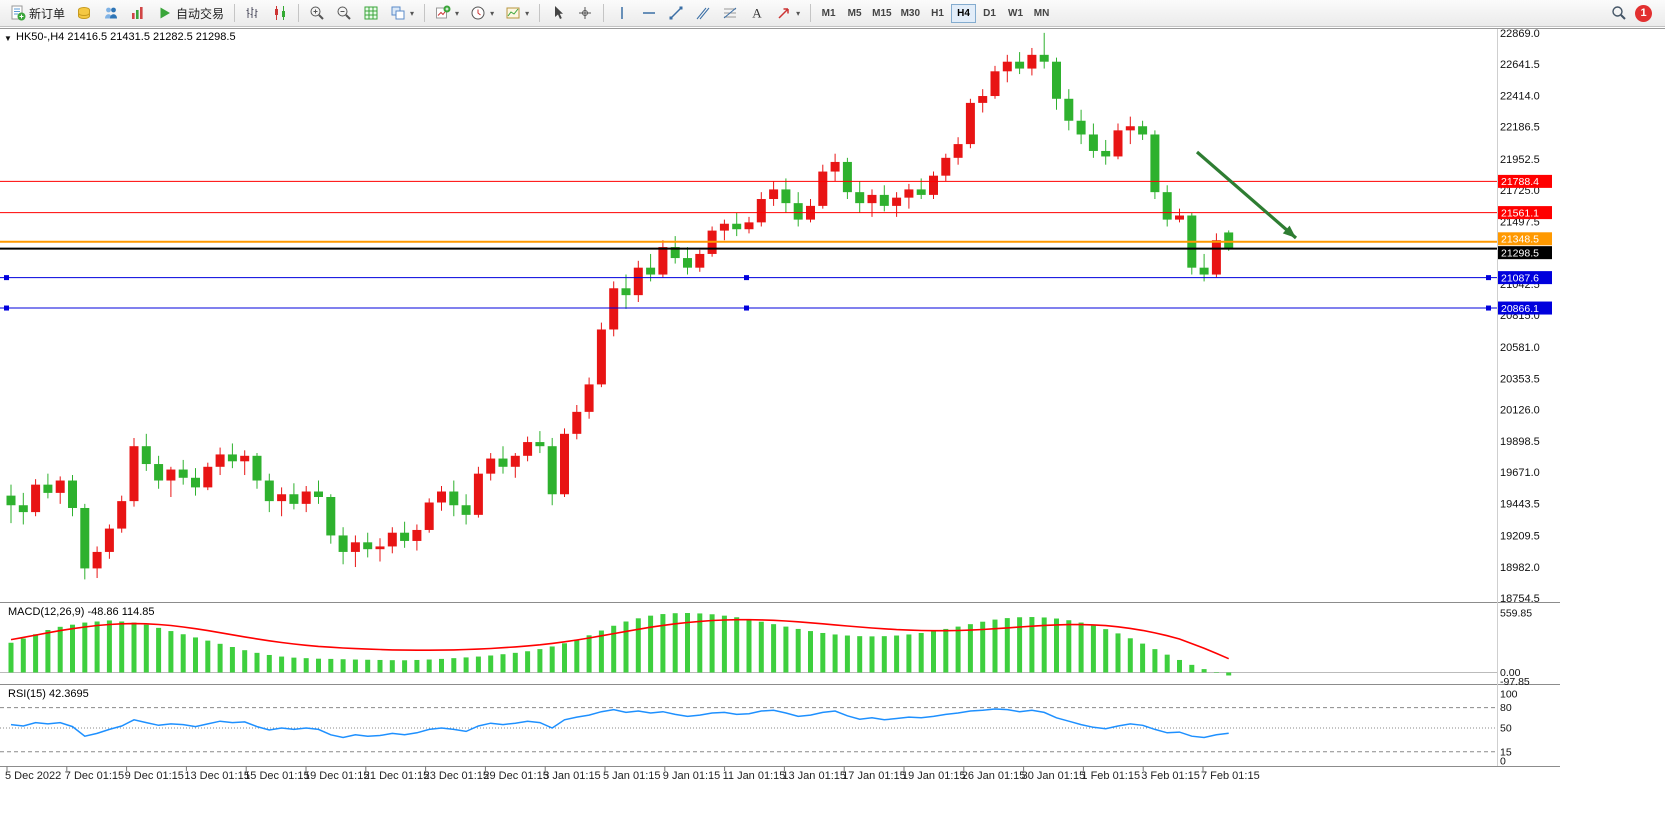 This screenshot has width=1665, height=837. What do you see at coordinates (854, 13) in the screenshot?
I see `timeframe-m5-button: M5` at bounding box center [854, 13].